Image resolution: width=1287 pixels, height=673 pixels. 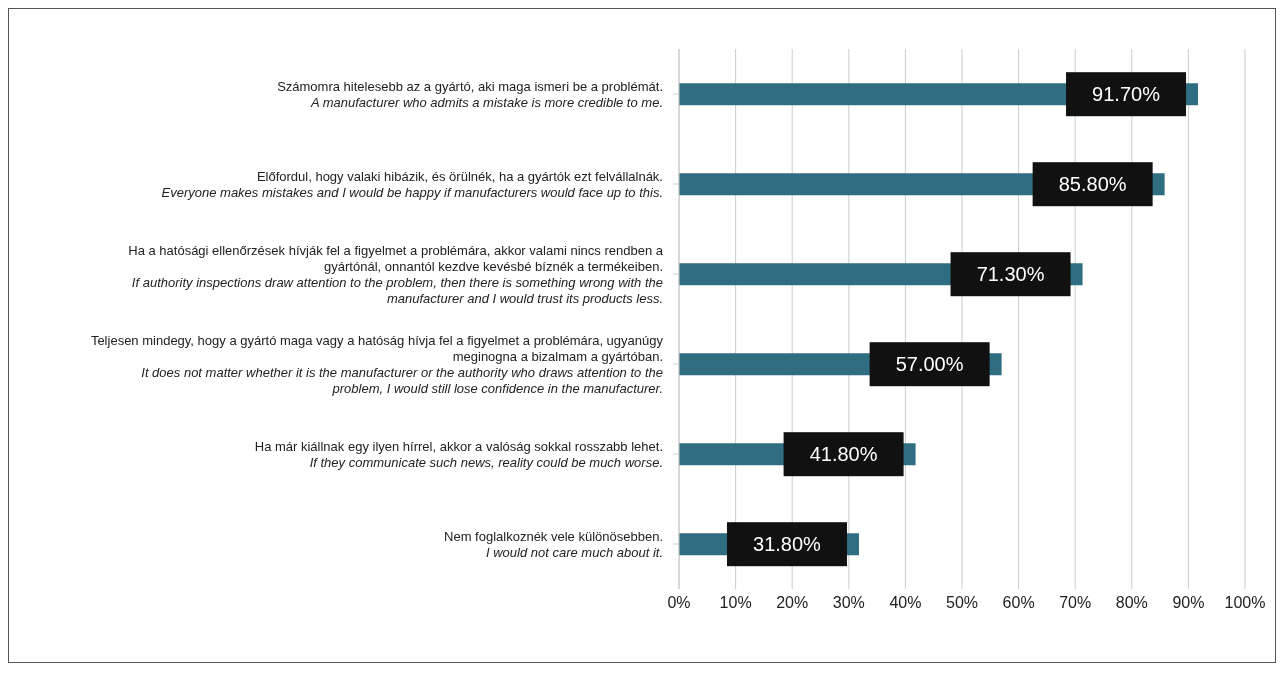 I want to click on data-label: 85.80%, so click(x=1092, y=184).